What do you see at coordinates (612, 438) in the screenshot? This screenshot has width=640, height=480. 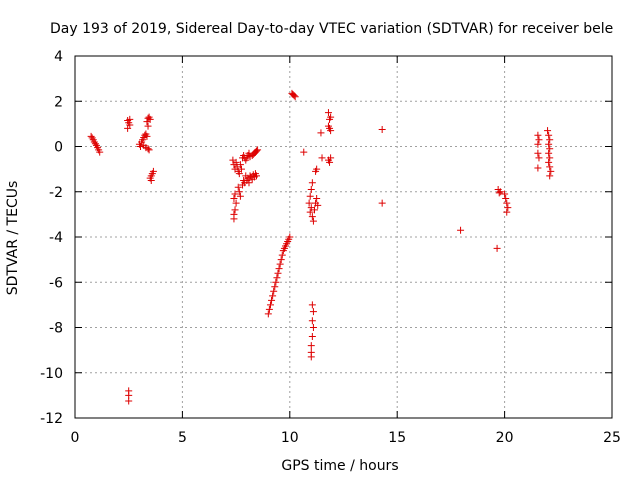 I see `x-tick-label: 25` at bounding box center [612, 438].